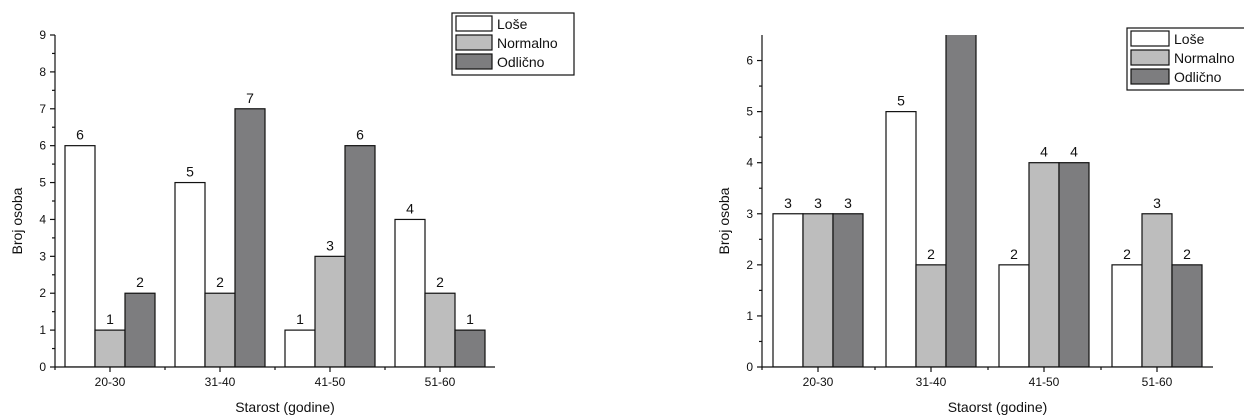 The width and height of the screenshot is (1244, 416). What do you see at coordinates (42, 35) in the screenshot?
I see `y-tick-label: 9` at bounding box center [42, 35].